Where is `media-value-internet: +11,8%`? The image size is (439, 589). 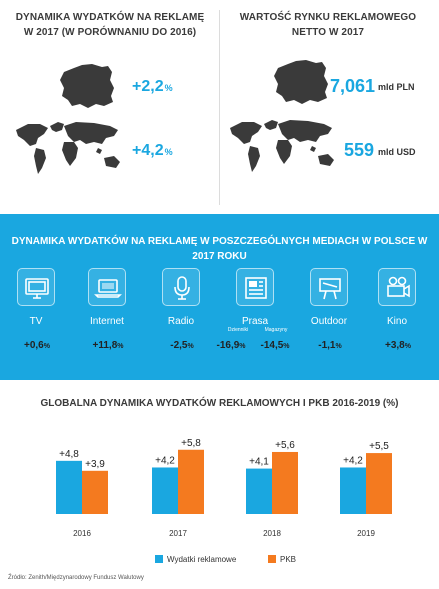 media-value-internet: +11,8% is located at coordinates (108, 345).